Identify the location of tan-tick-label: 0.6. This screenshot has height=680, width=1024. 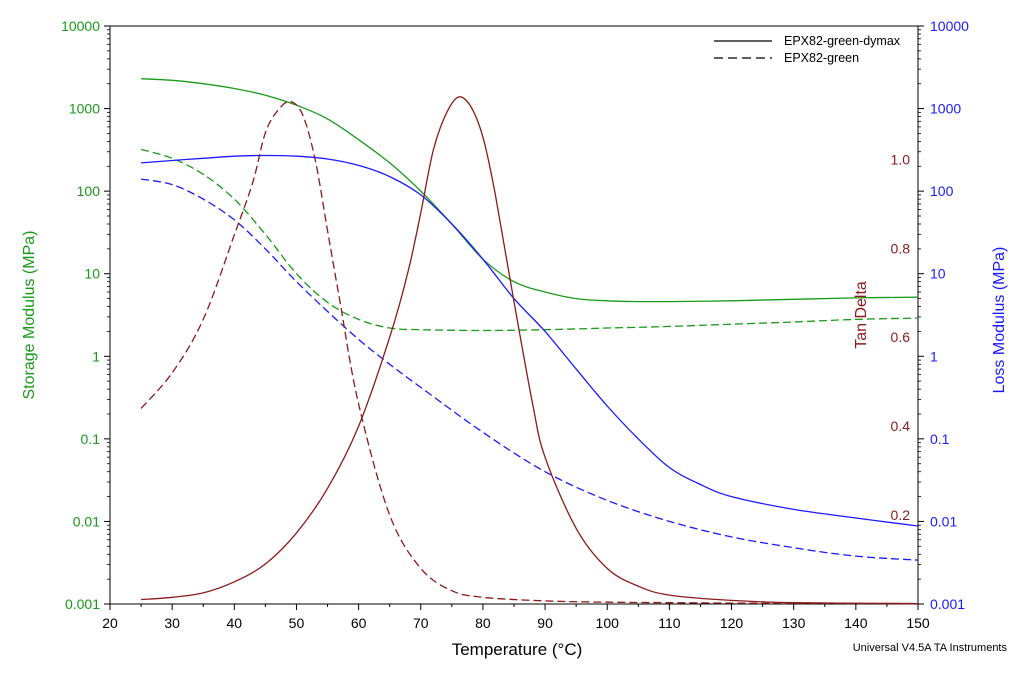
(901, 337).